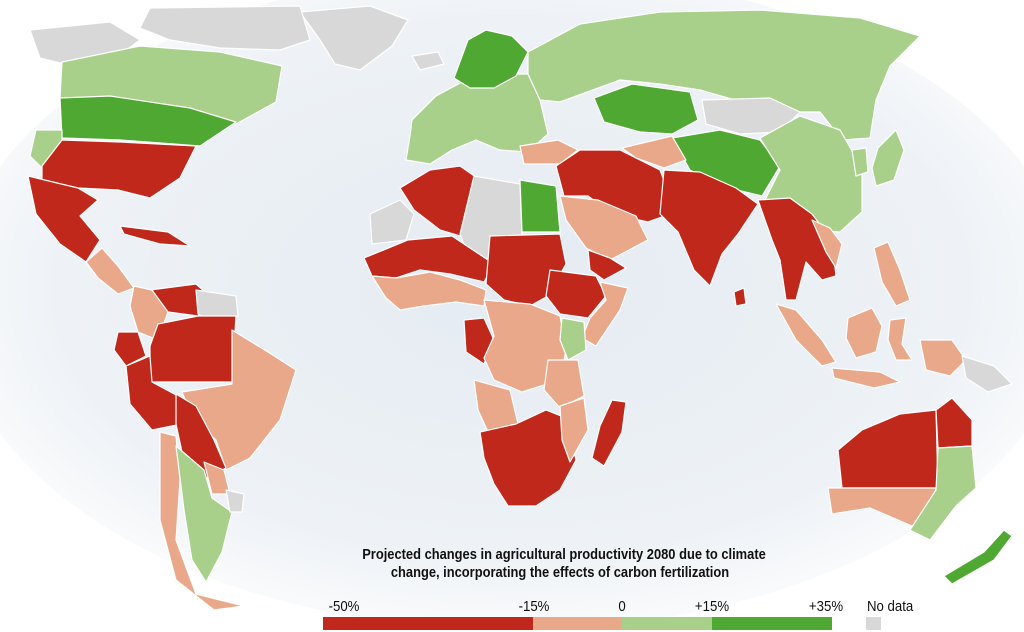 This screenshot has height=632, width=1024. I want to click on region-indochina-east, so click(827, 244).